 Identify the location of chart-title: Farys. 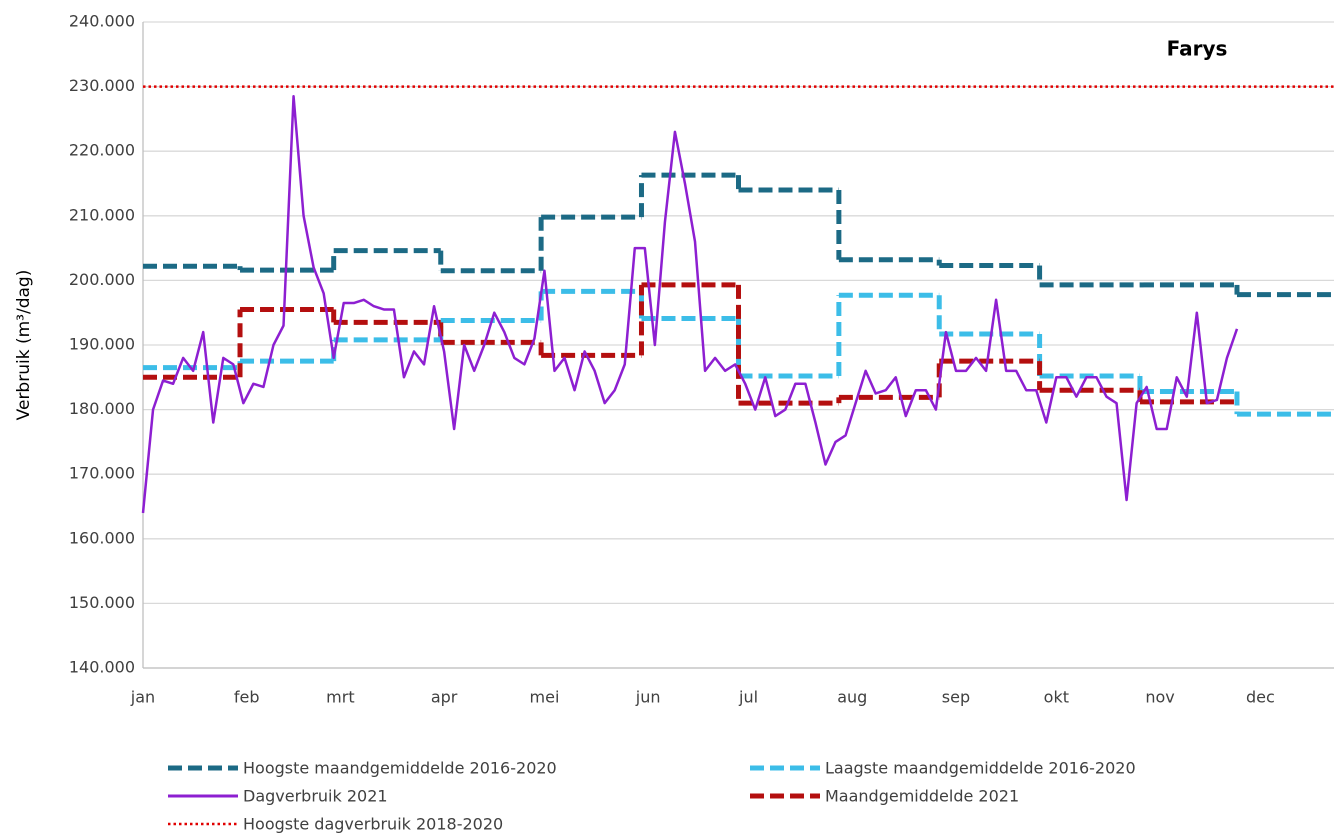
(1197, 49).